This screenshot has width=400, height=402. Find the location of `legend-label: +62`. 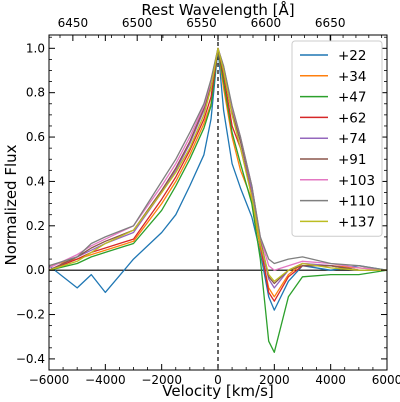

legend-label: +62 is located at coordinates (352, 118).